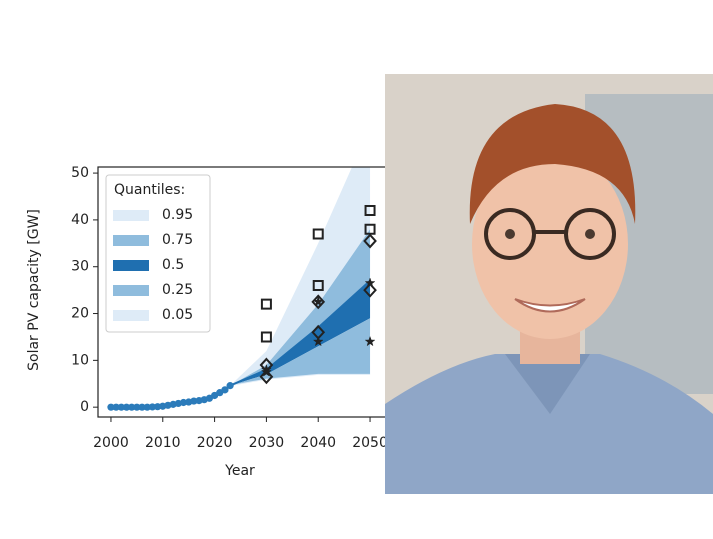  What do you see at coordinates (370, 443) in the screenshot?
I see `x-tick-label: 2050` at bounding box center [370, 443].